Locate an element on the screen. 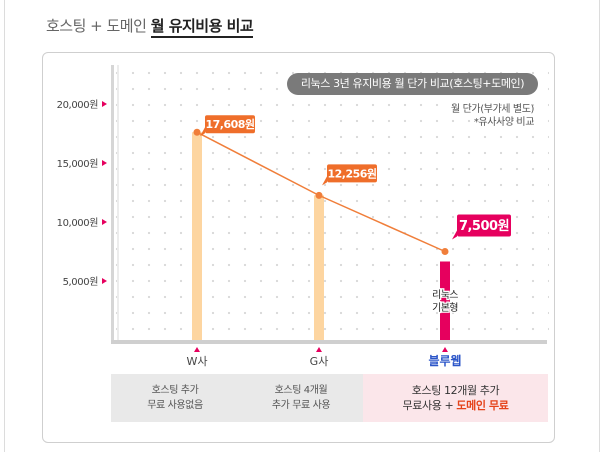  page-title-prefix: 호스팅 + 도메인 is located at coordinates (96, 26).